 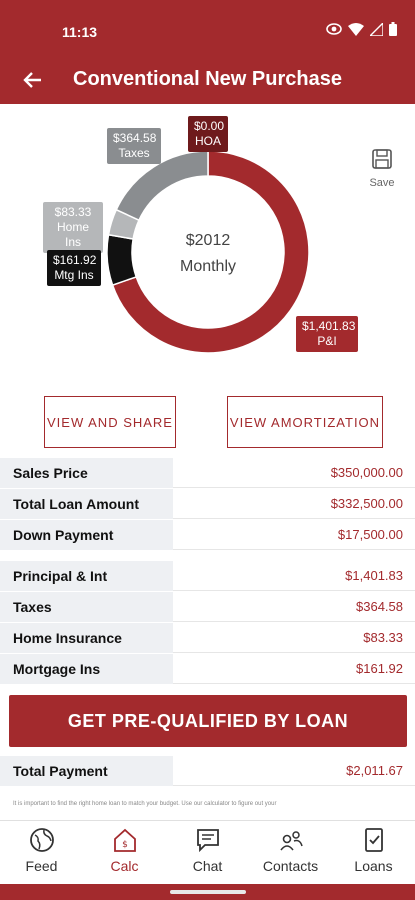 I want to click on row-value: $17,500.00, so click(x=294, y=535).